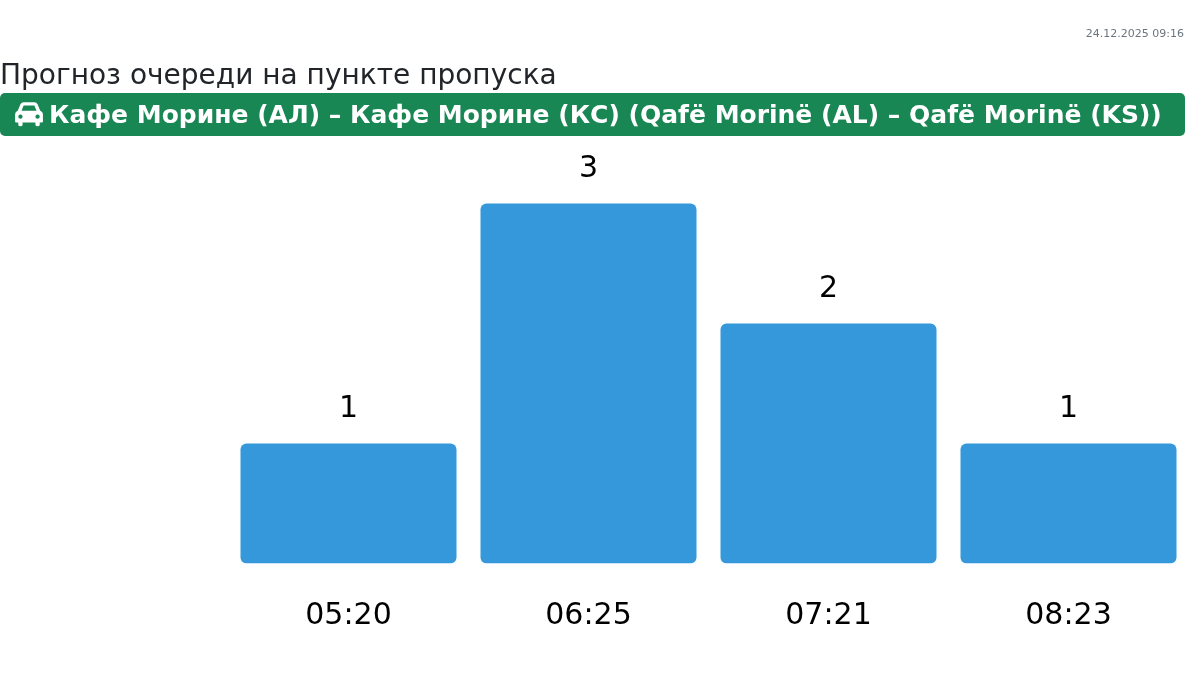 The image size is (1200, 684). Describe the element at coordinates (278, 74) in the screenshot. I see `chart-title: Прогноз очереди на пункте пропуска` at that location.